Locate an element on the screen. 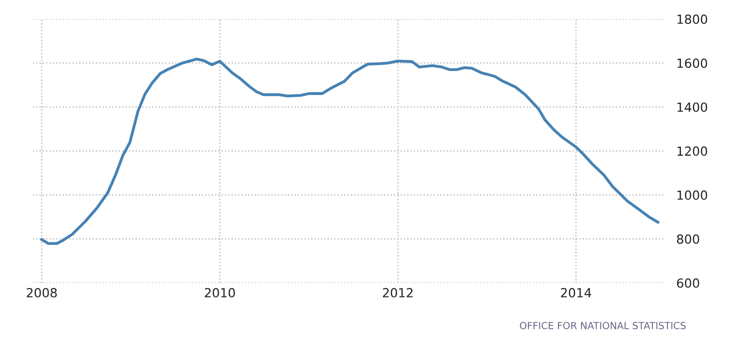 This screenshot has height=340, width=730. y-tick-label: 800 is located at coordinates (688, 239).